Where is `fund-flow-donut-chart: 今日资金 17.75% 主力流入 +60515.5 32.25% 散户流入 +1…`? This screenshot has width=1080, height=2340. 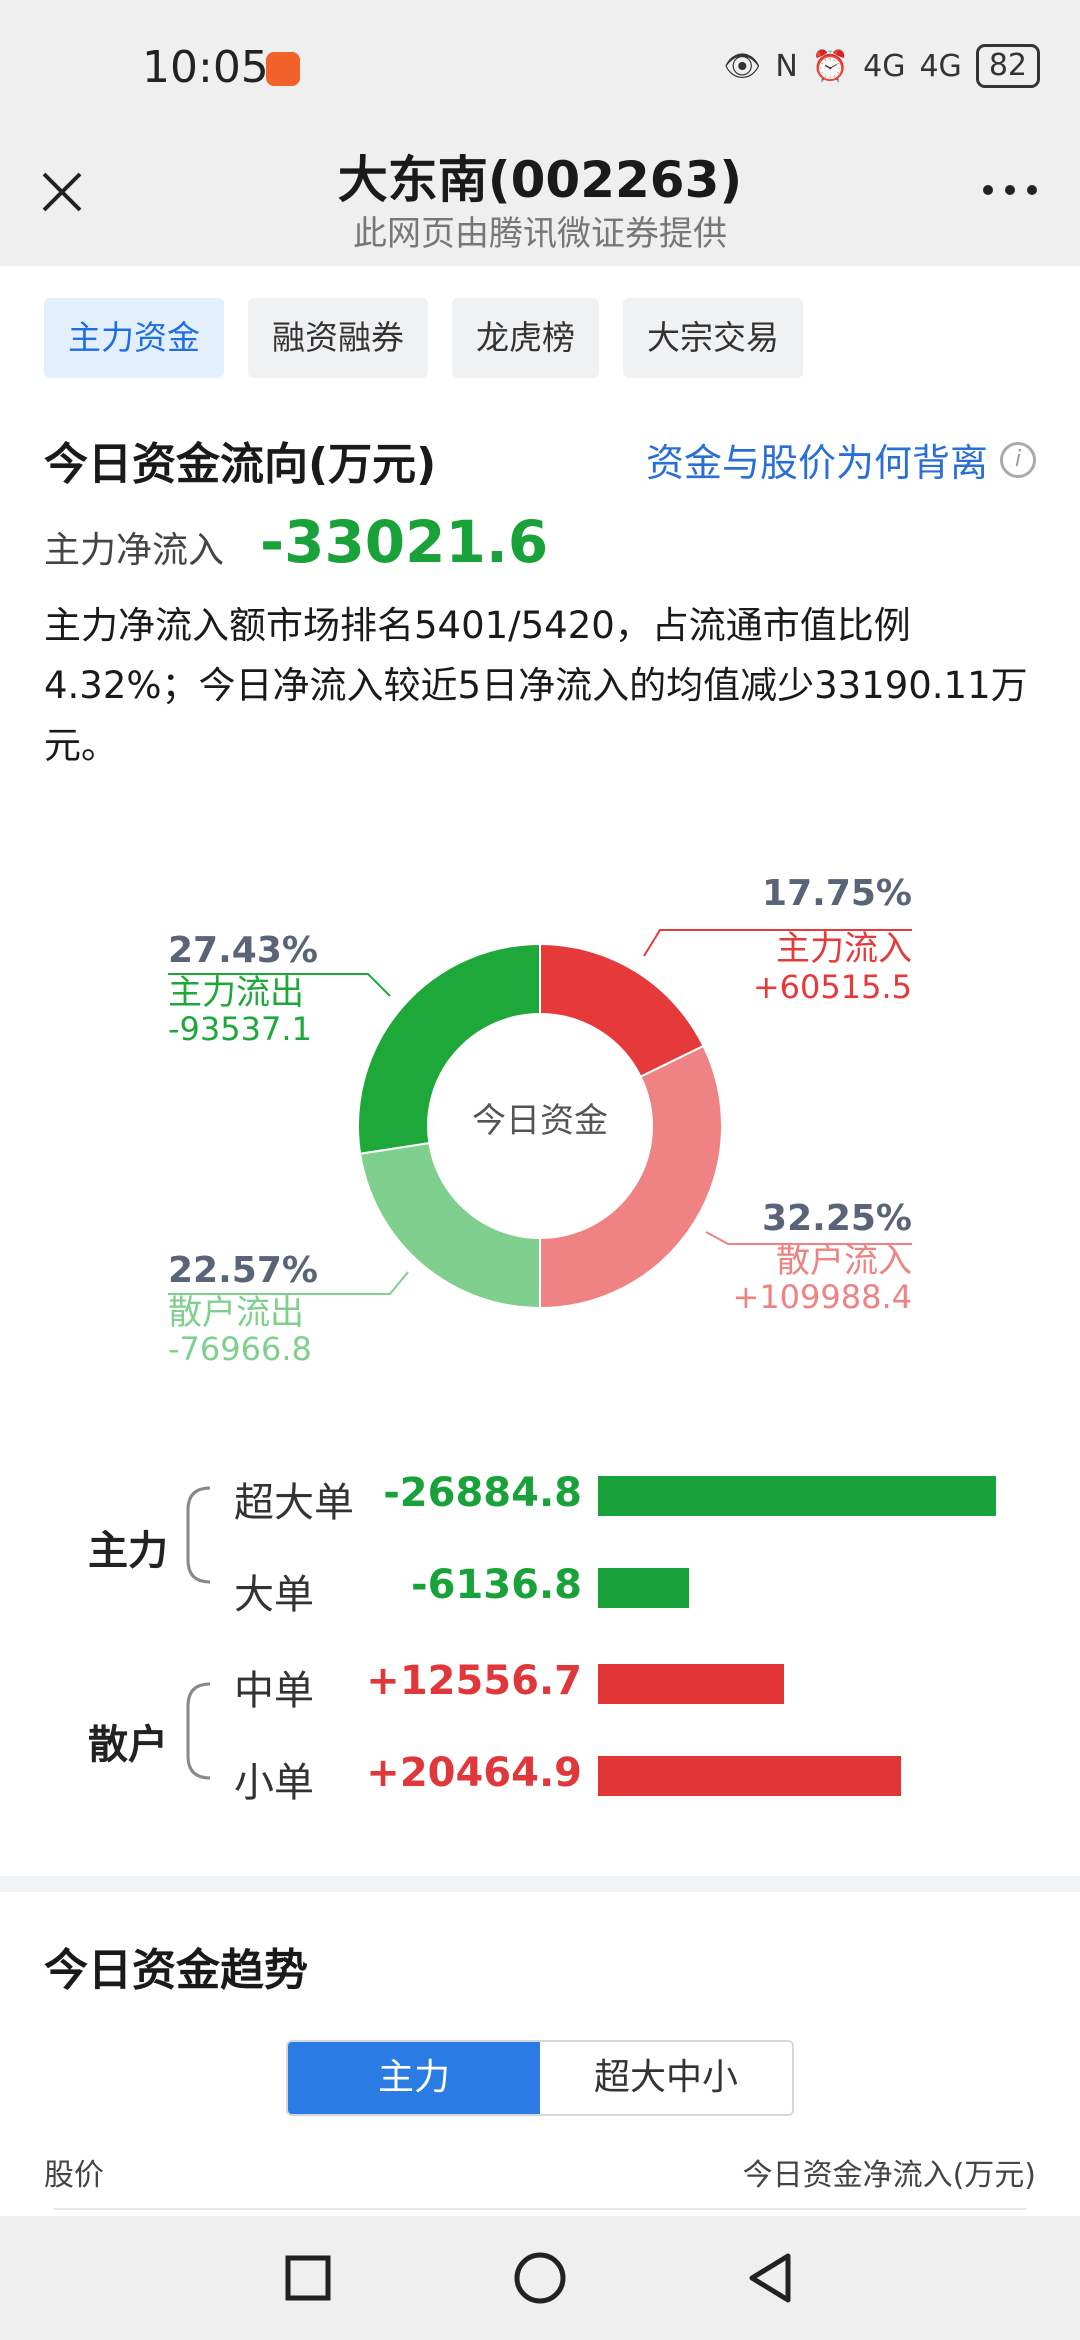 fund-flow-donut-chart: 今日资金 17.75% 主力流入 +60515.5 32.25% 散户流入 +1… is located at coordinates (540, 1120).